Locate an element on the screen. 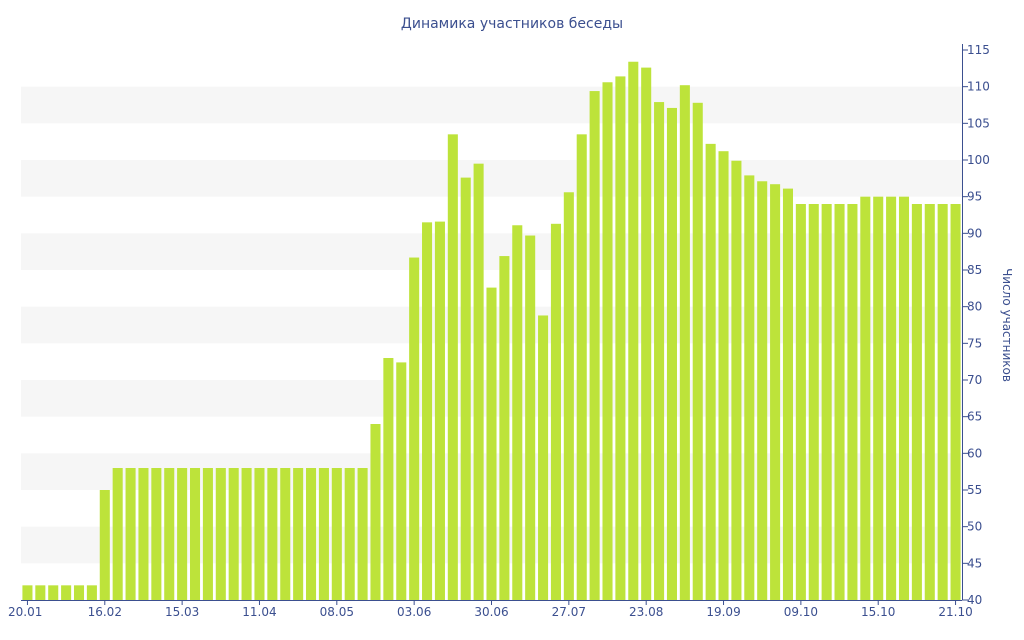 This screenshot has width=1024, height=640. x-tick-label: 09.10 is located at coordinates (801, 612).